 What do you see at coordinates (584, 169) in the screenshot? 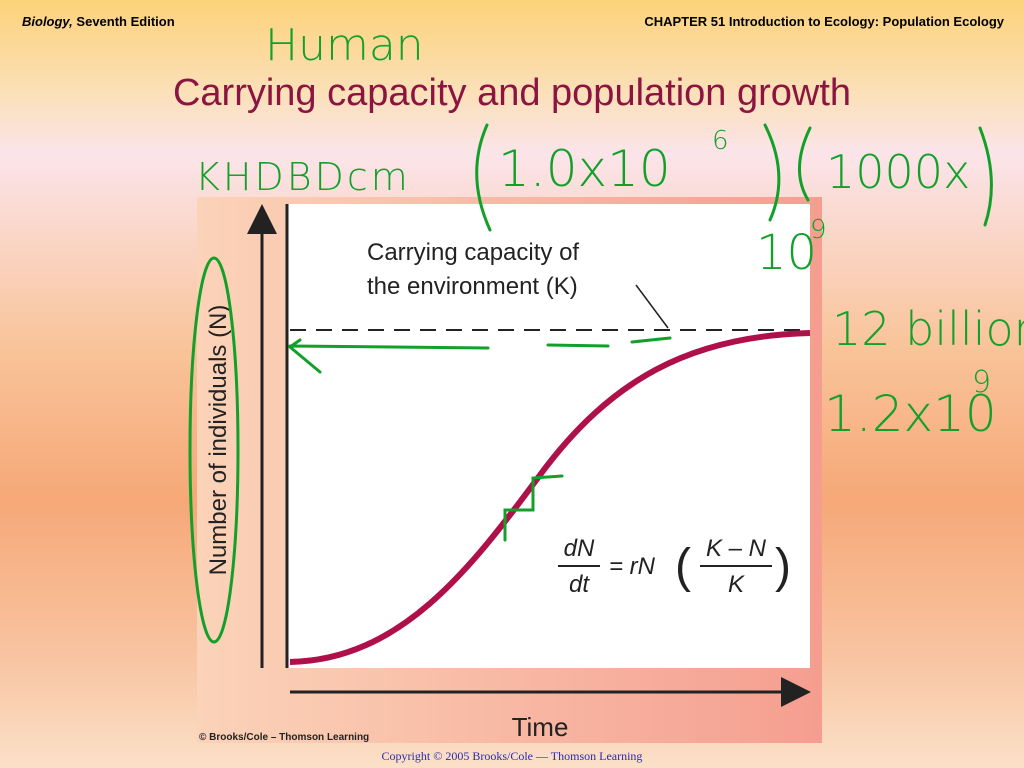
I see `handwriting: 1.0x10` at bounding box center [584, 169].